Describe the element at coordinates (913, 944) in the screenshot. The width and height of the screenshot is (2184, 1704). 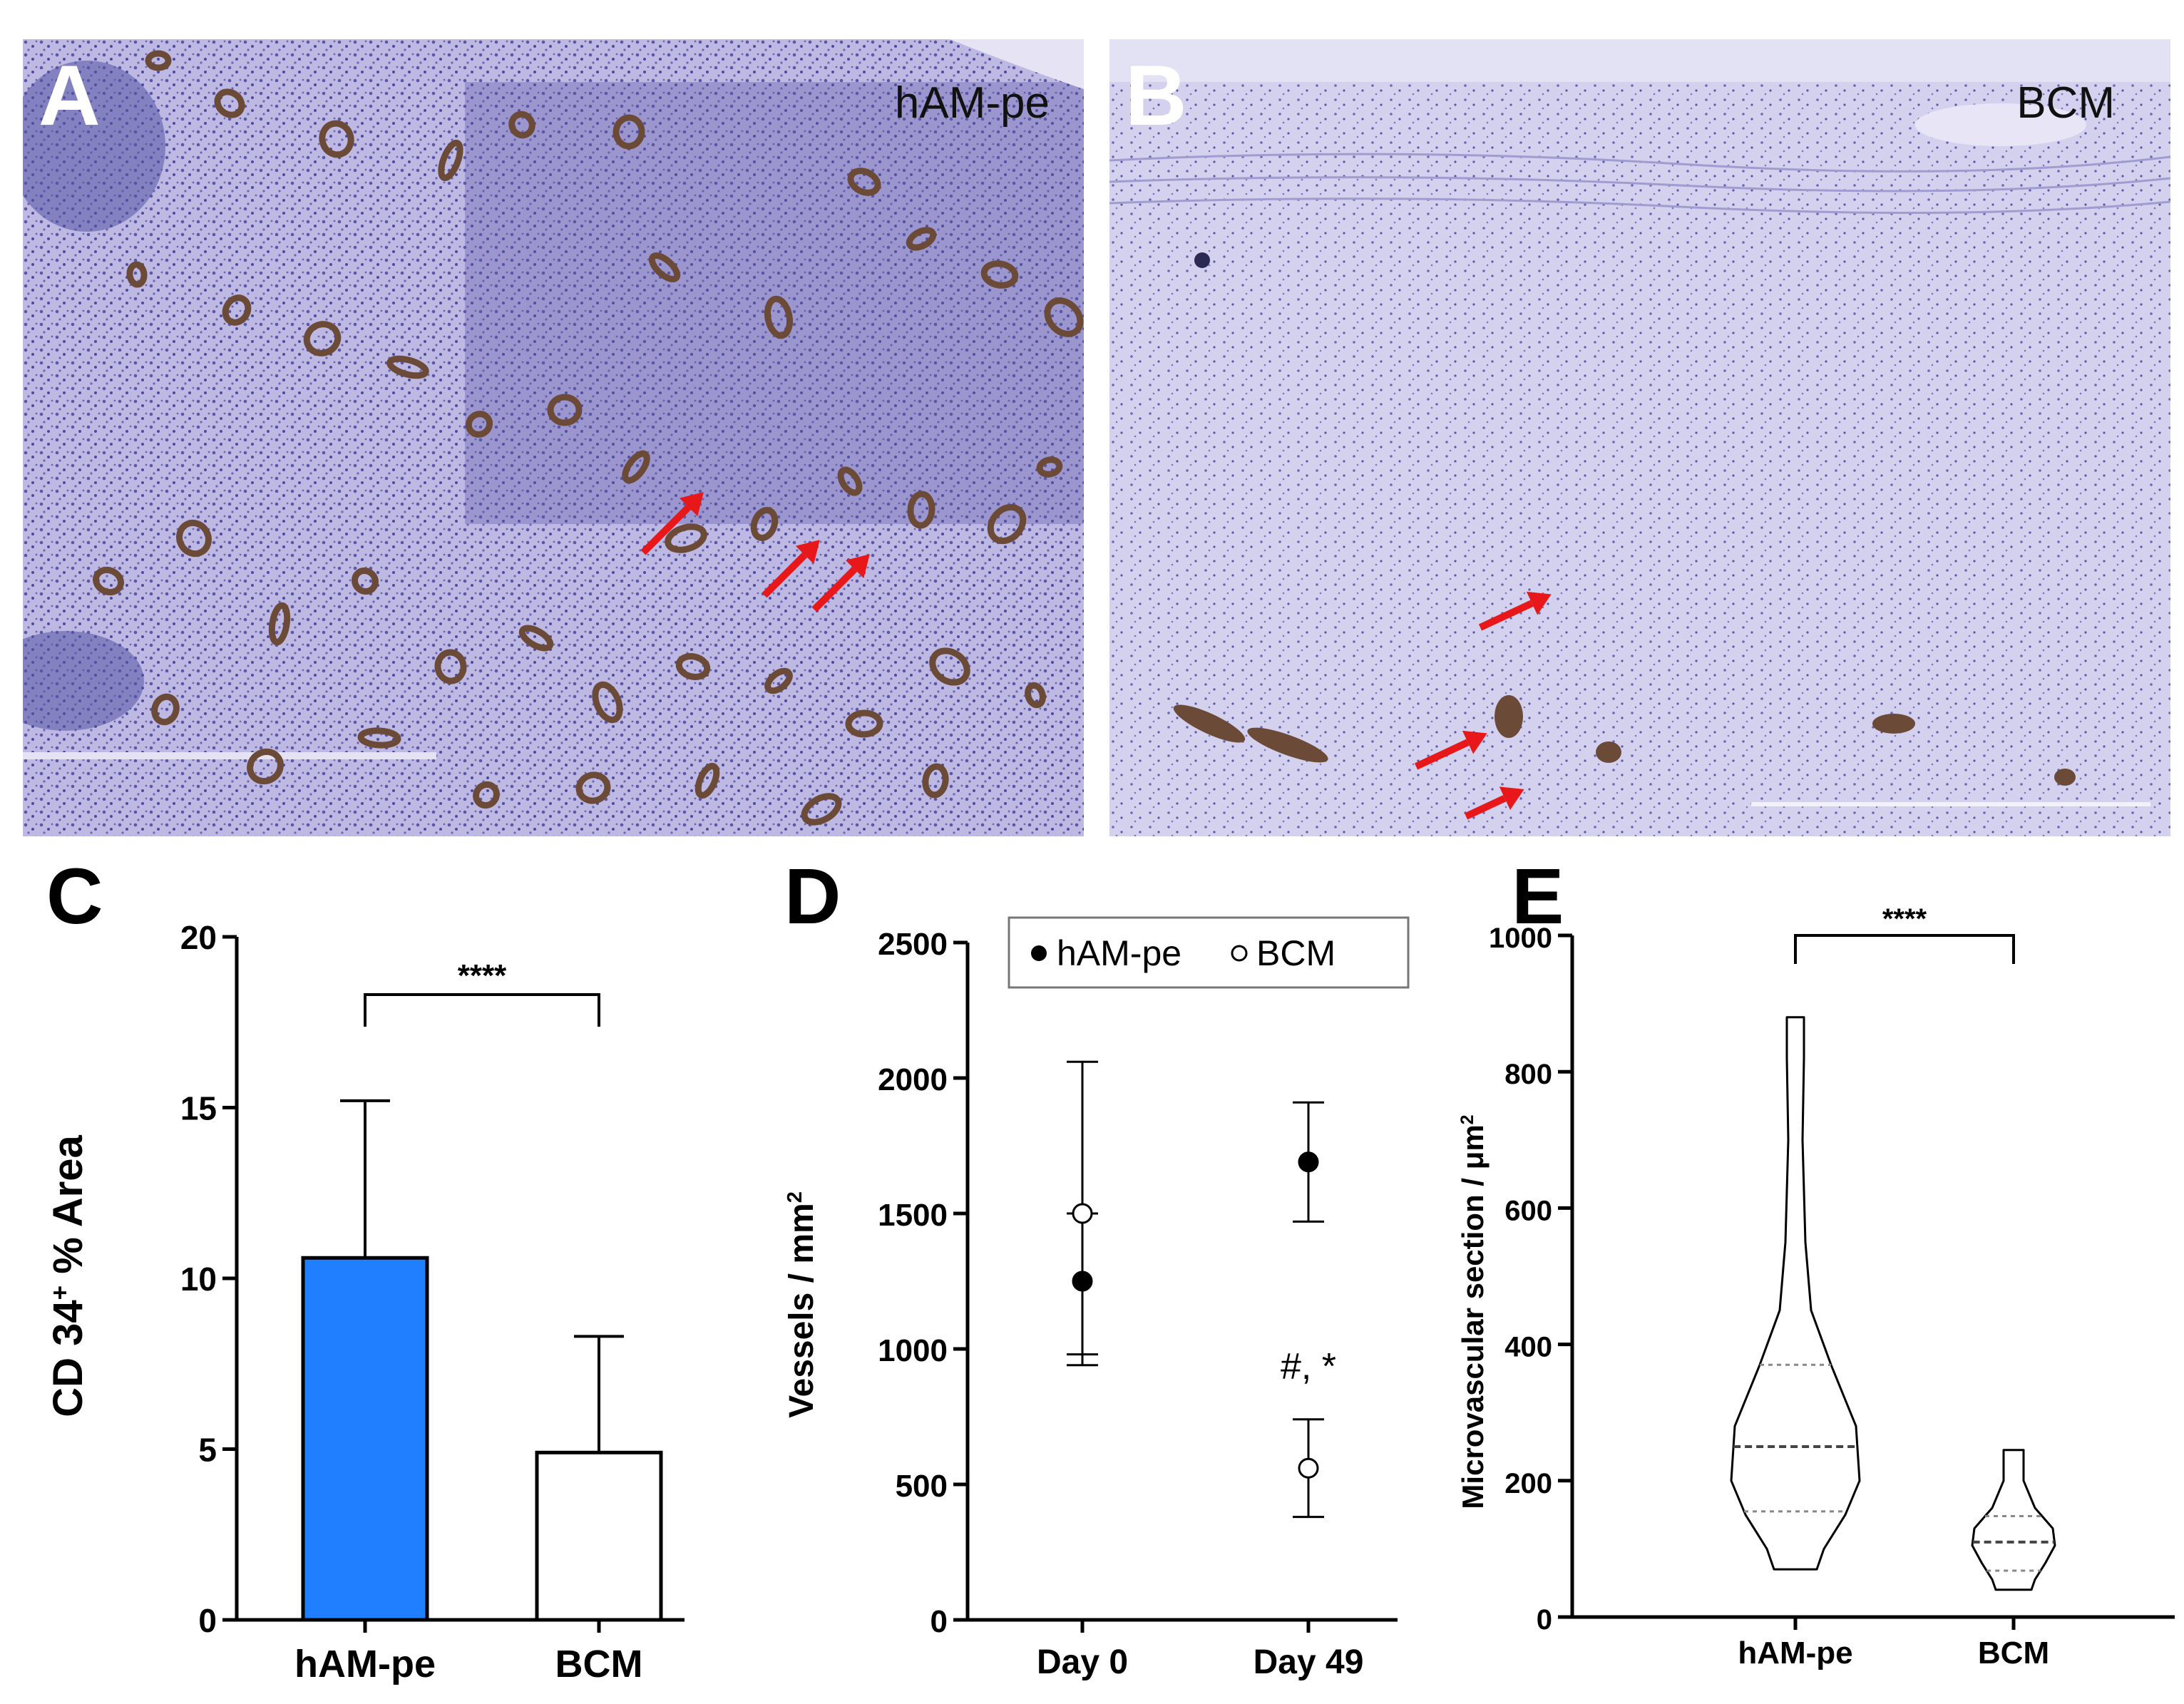
I see `chart-d-y-tick-label: 2500` at that location.